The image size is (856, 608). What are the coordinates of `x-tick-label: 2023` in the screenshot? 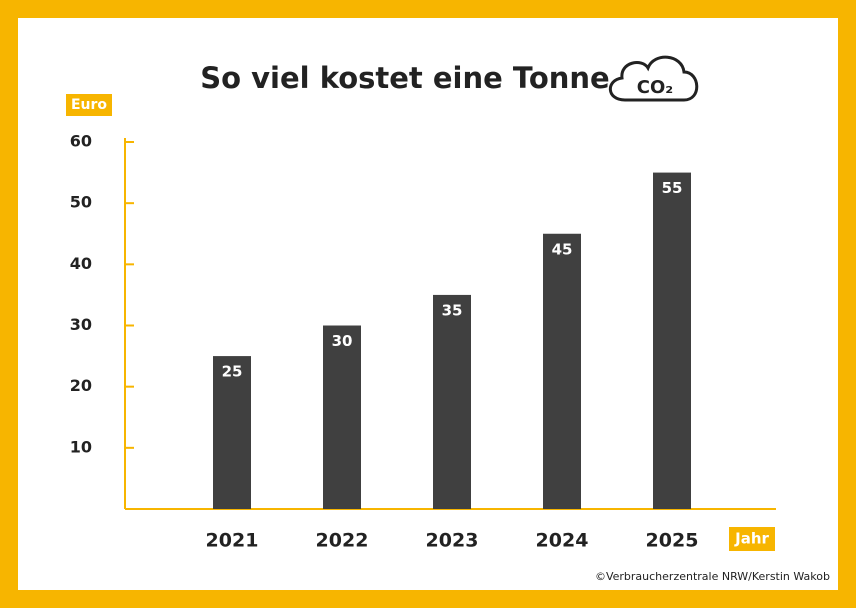 It's located at (452, 541).